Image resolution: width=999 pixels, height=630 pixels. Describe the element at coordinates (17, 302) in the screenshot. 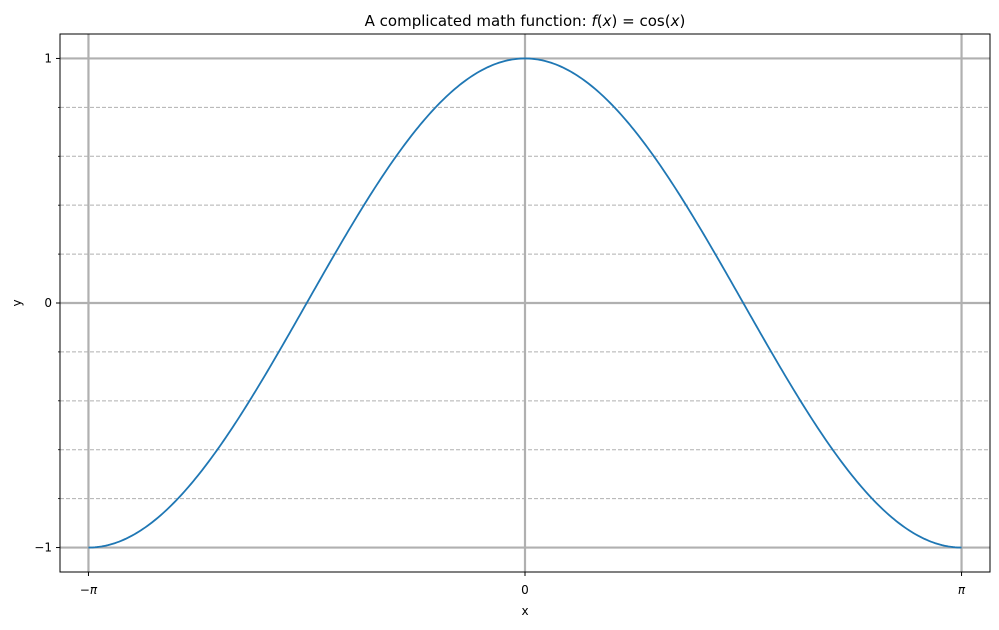

I see `y-axis-label: y` at that location.